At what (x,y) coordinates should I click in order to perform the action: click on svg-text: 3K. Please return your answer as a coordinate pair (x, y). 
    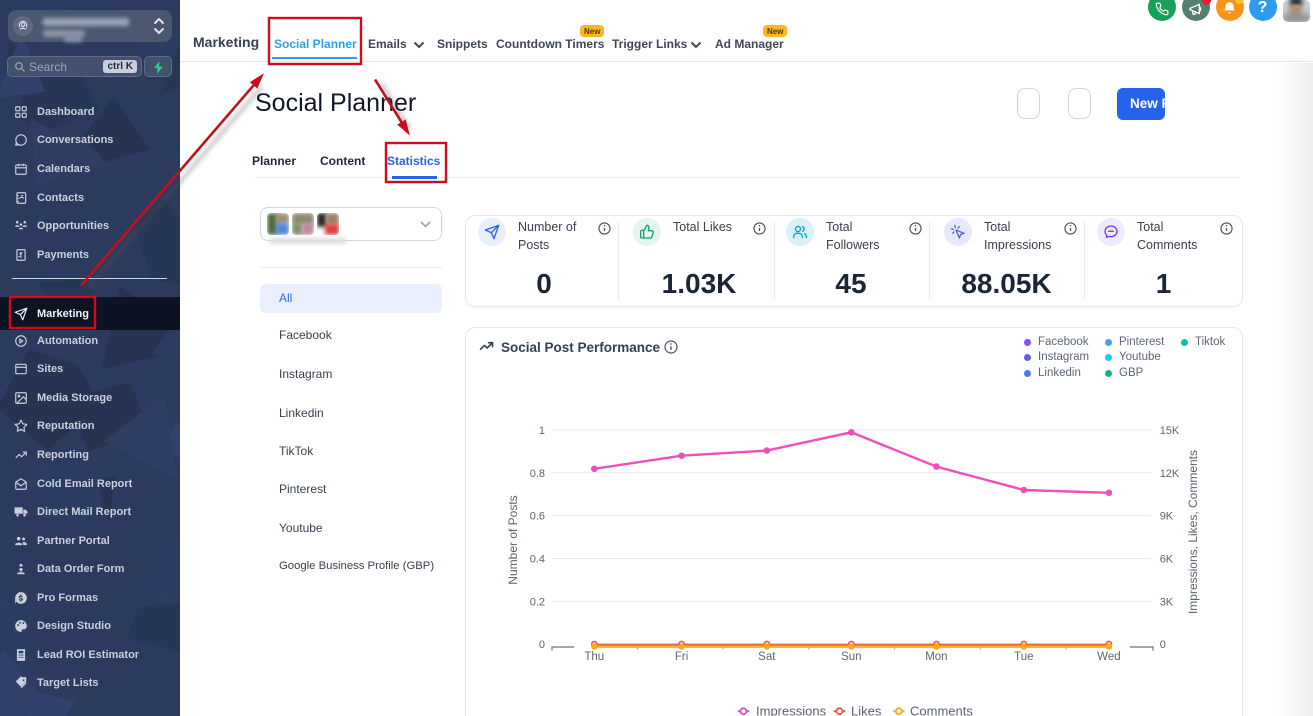
    Looking at the image, I should click on (1167, 602).